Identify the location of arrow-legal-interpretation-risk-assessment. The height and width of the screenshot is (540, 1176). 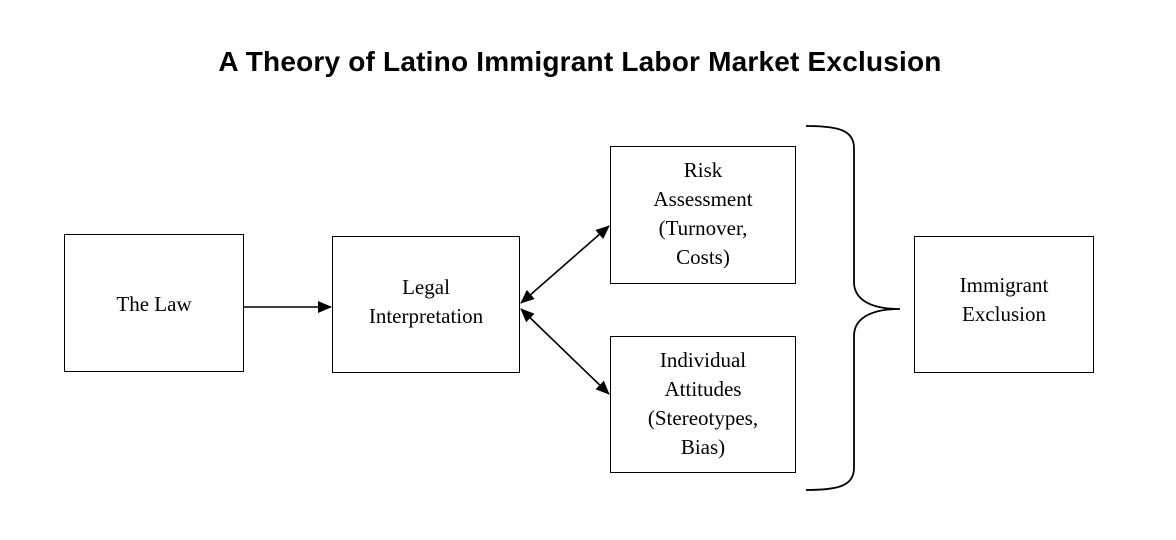
(565, 264).